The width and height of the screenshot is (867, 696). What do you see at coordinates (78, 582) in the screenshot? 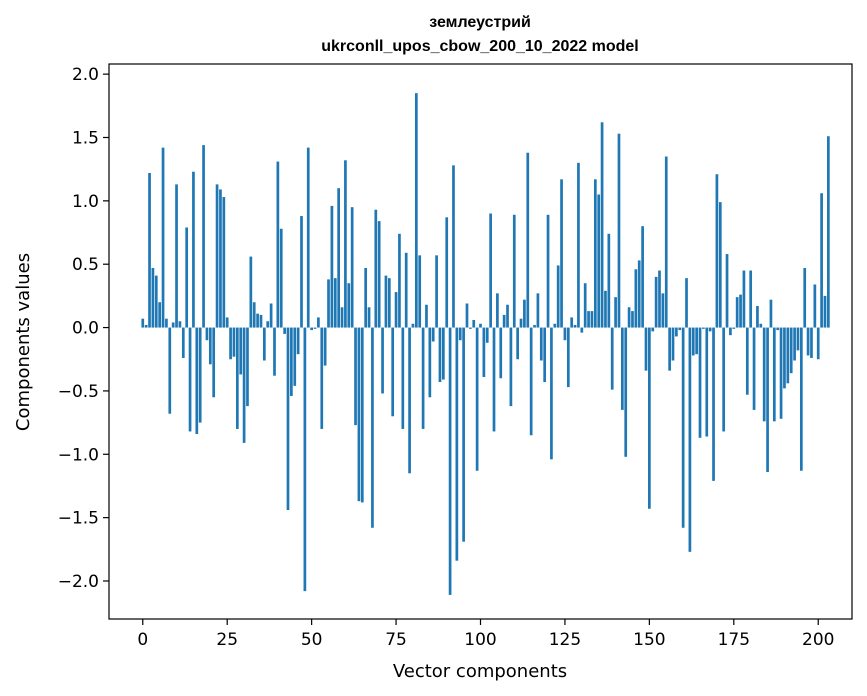
I see `y-tick-label: −2.0` at bounding box center [78, 582].